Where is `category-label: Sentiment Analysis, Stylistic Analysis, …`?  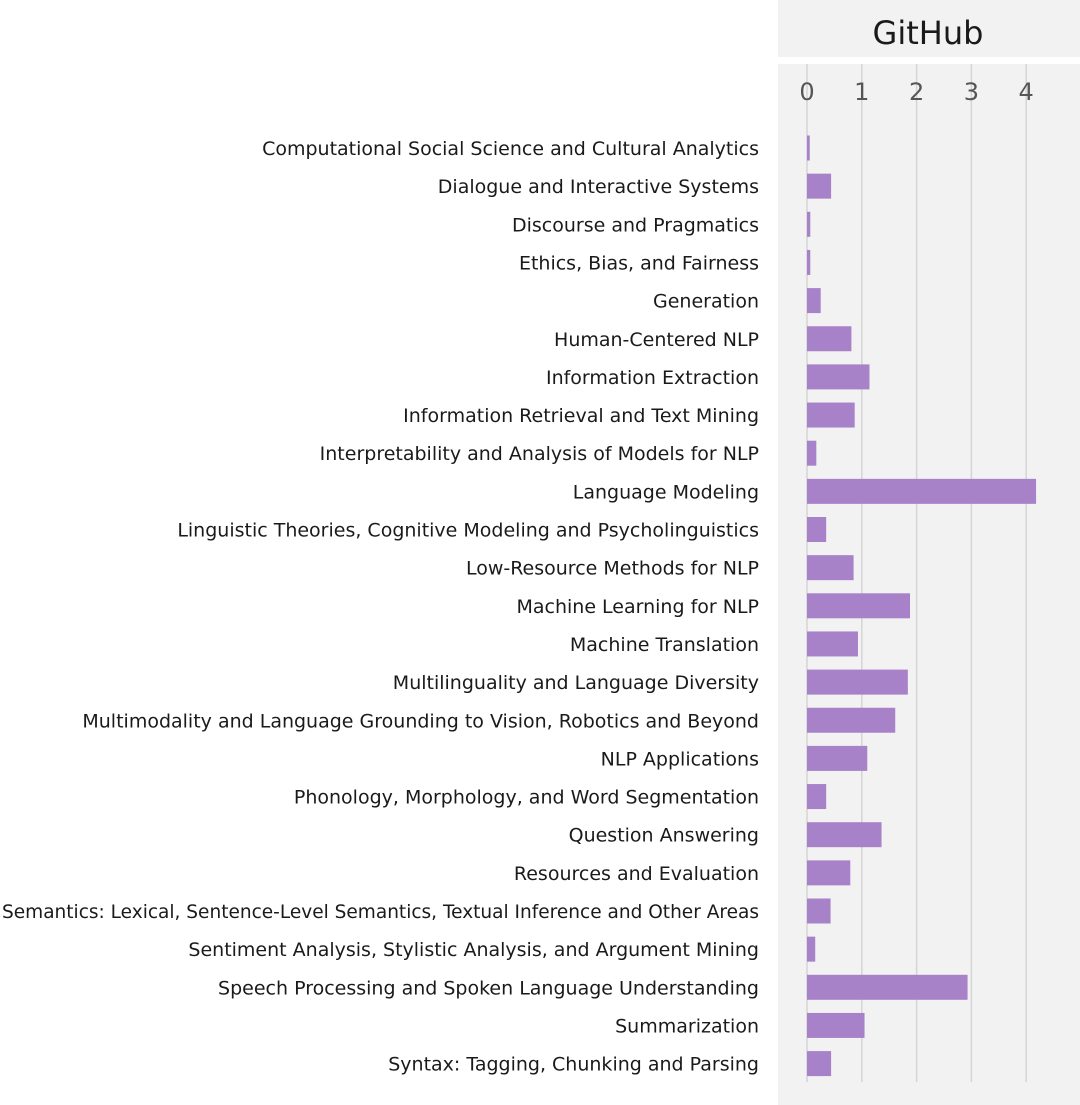 category-label: Sentiment Analysis, Stylistic Analysis, … is located at coordinates (473, 950).